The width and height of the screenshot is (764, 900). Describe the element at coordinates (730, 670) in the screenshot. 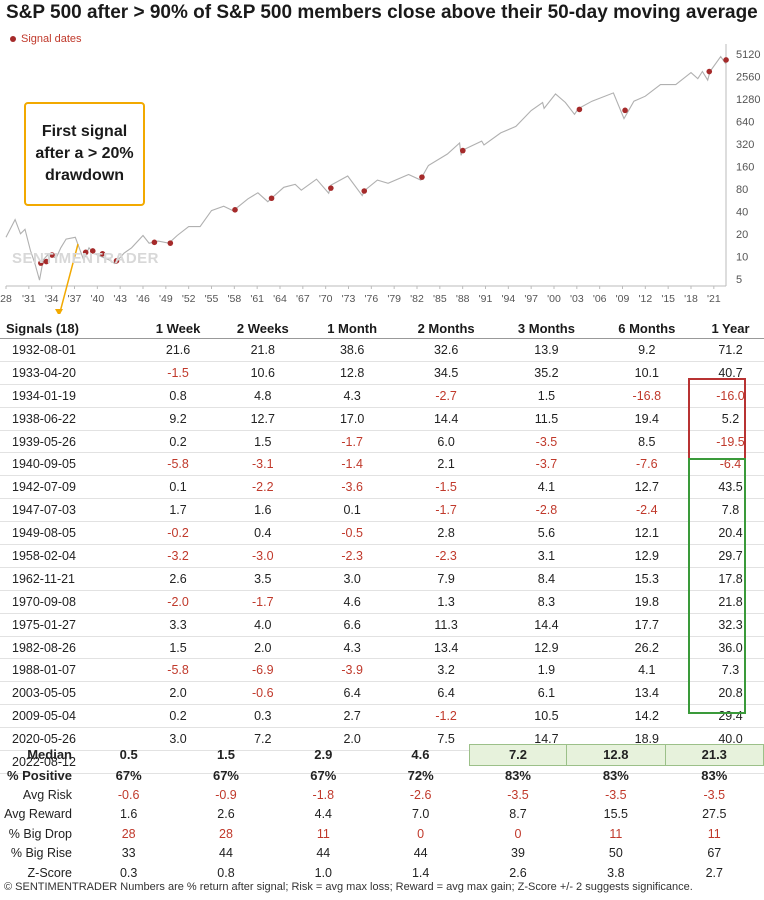

I see `return-cell: 7.3` at that location.